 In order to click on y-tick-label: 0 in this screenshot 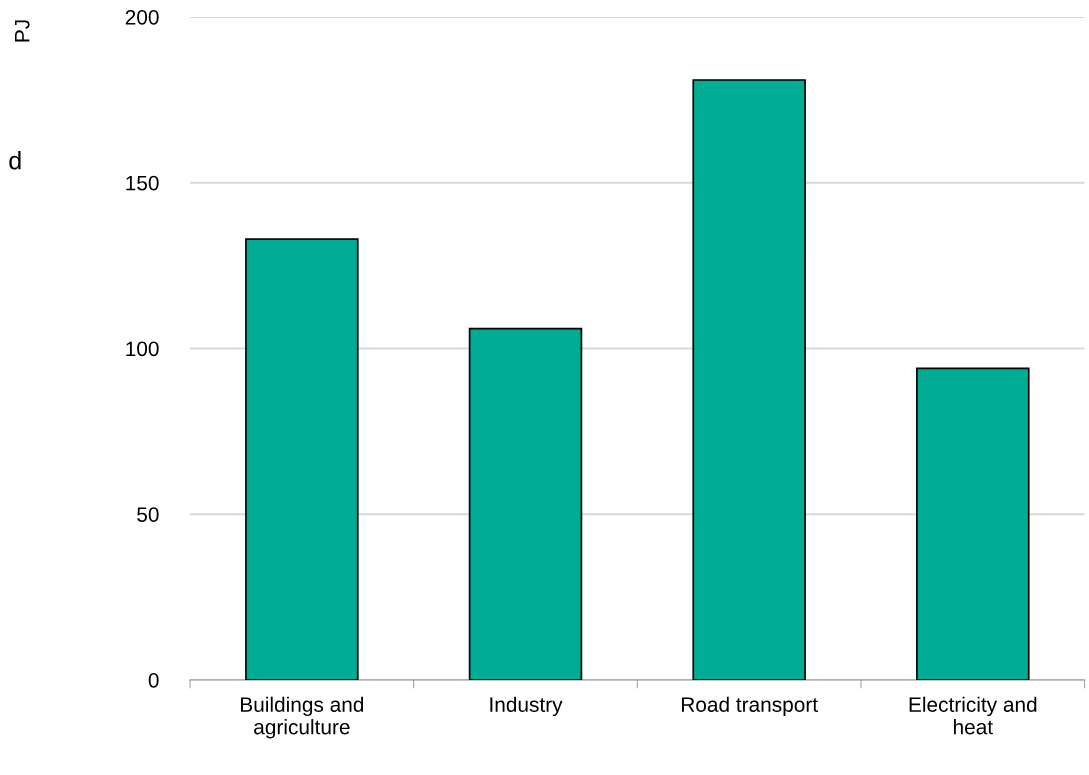, I will do `click(153, 680)`.